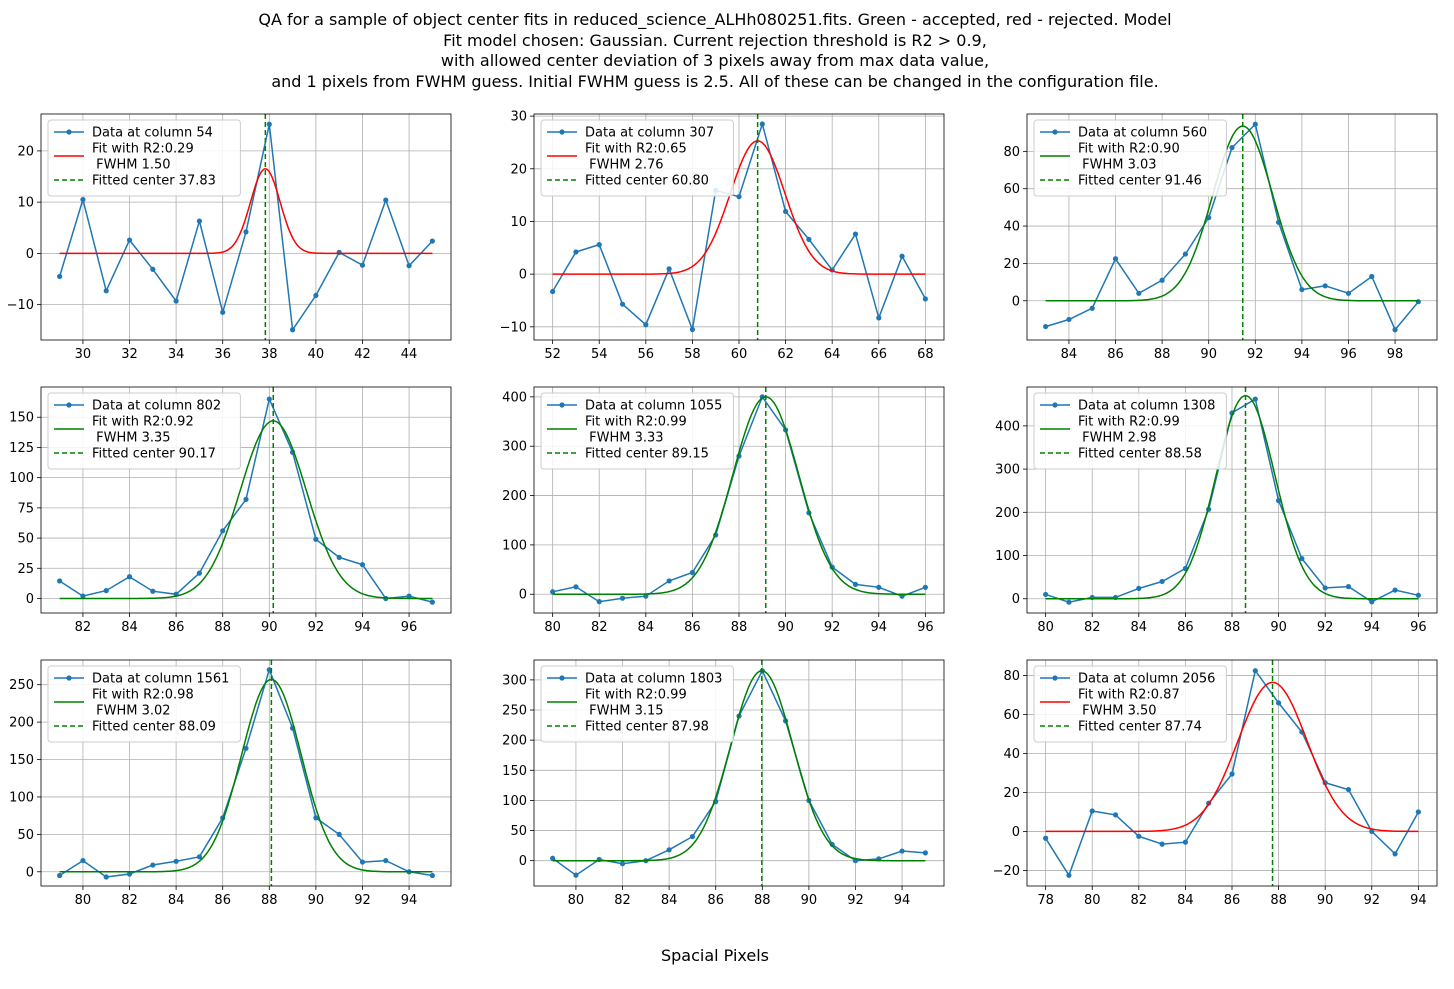 Image resolution: width=1454 pixels, height=989 pixels. Describe the element at coordinates (1011, 754) in the screenshot. I see `y-tick-label: 40` at that location.